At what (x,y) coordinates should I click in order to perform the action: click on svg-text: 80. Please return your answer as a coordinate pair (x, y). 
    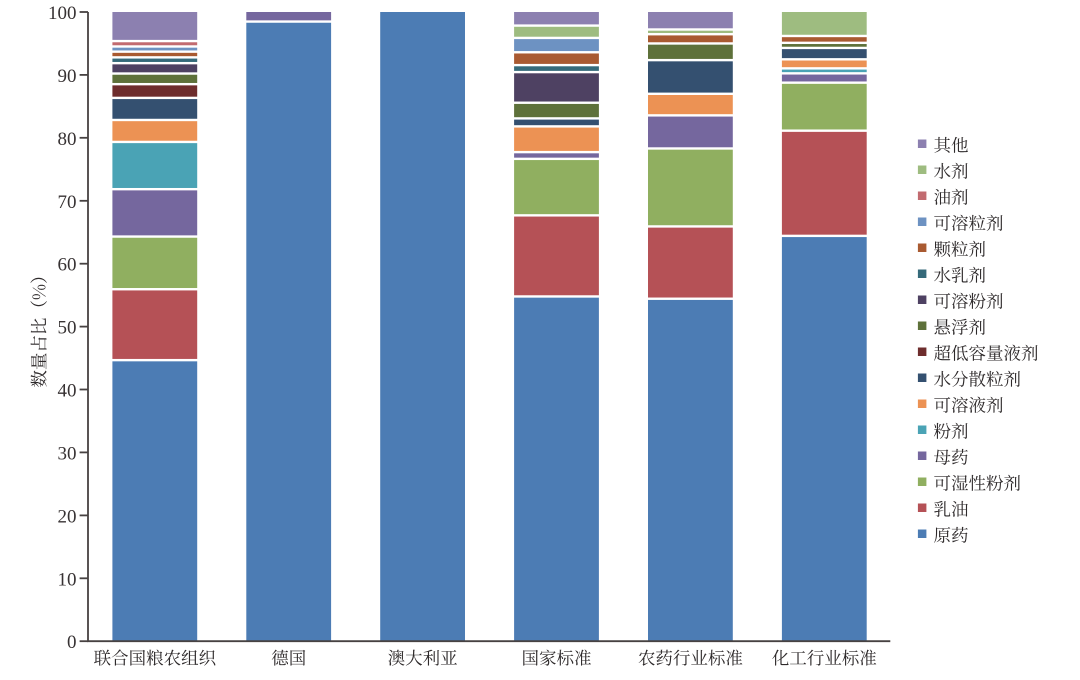
    Looking at the image, I should click on (67, 139).